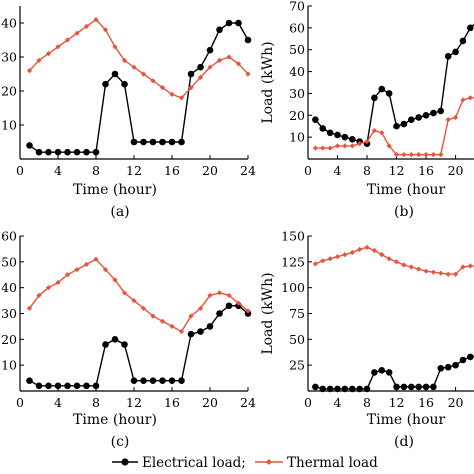  What do you see at coordinates (393, 318) in the screenshot?
I see `plot-area` at bounding box center [393, 318].